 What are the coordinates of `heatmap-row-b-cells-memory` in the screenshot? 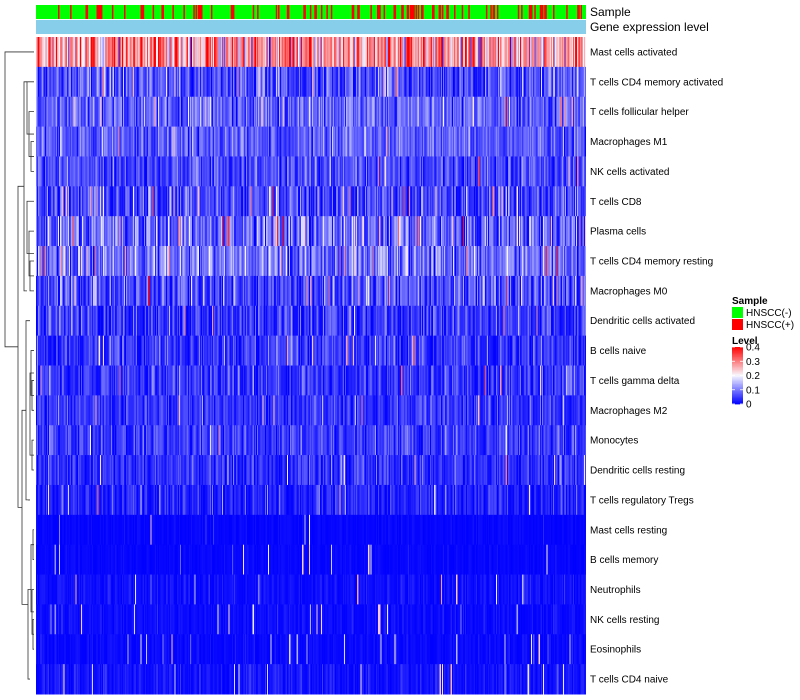 It's located at (311, 560).